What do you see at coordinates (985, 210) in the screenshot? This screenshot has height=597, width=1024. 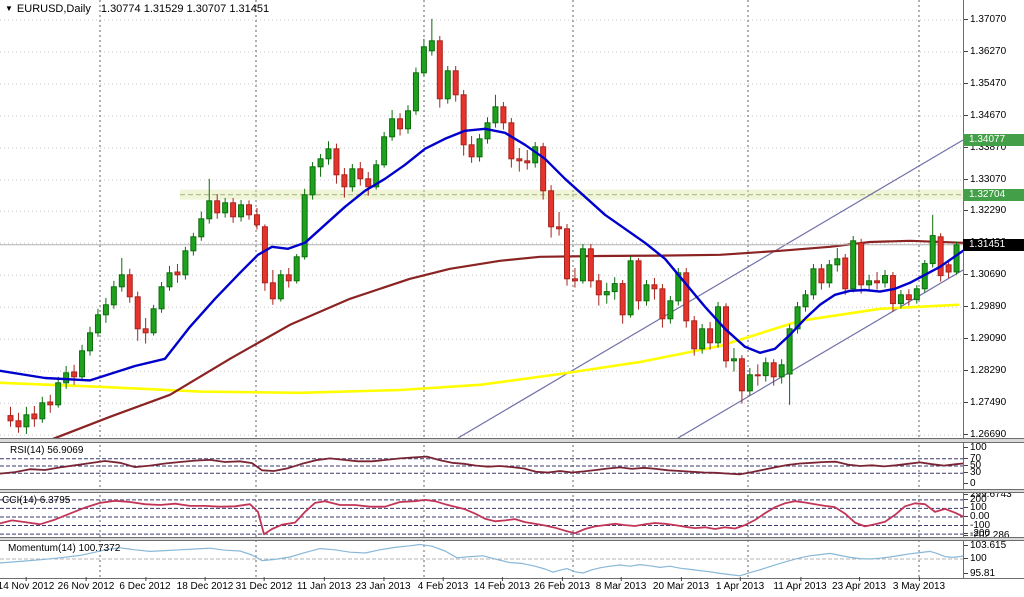 I see `price-axis-tick-label: 1.32290` at bounding box center [985, 210].